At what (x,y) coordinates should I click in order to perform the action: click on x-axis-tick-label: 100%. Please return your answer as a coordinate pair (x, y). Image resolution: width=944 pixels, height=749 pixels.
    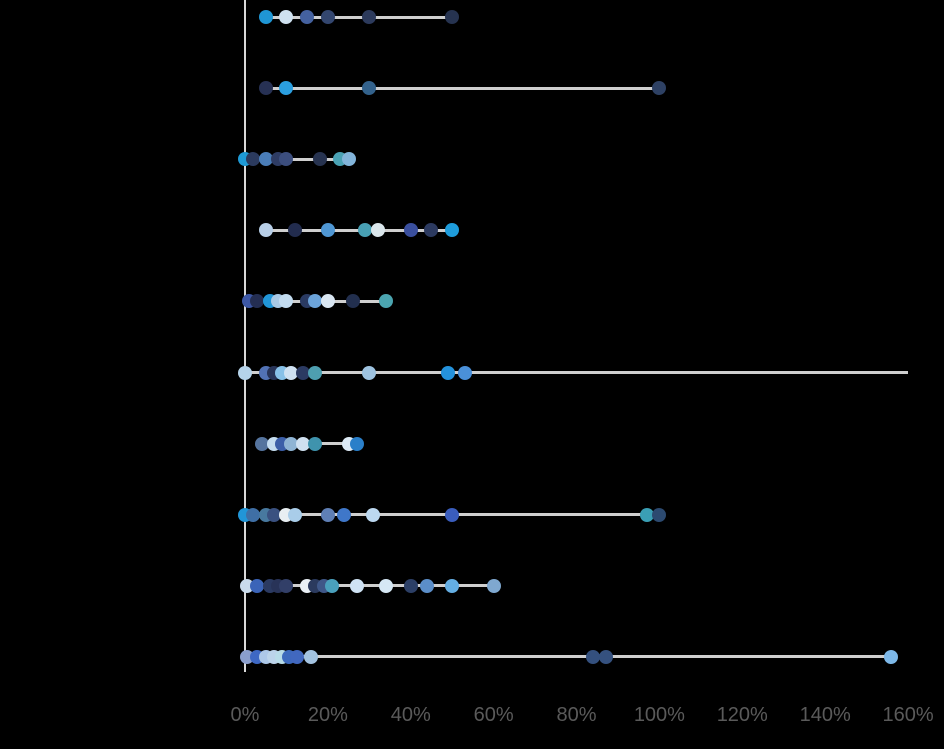
    Looking at the image, I should click on (659, 715).